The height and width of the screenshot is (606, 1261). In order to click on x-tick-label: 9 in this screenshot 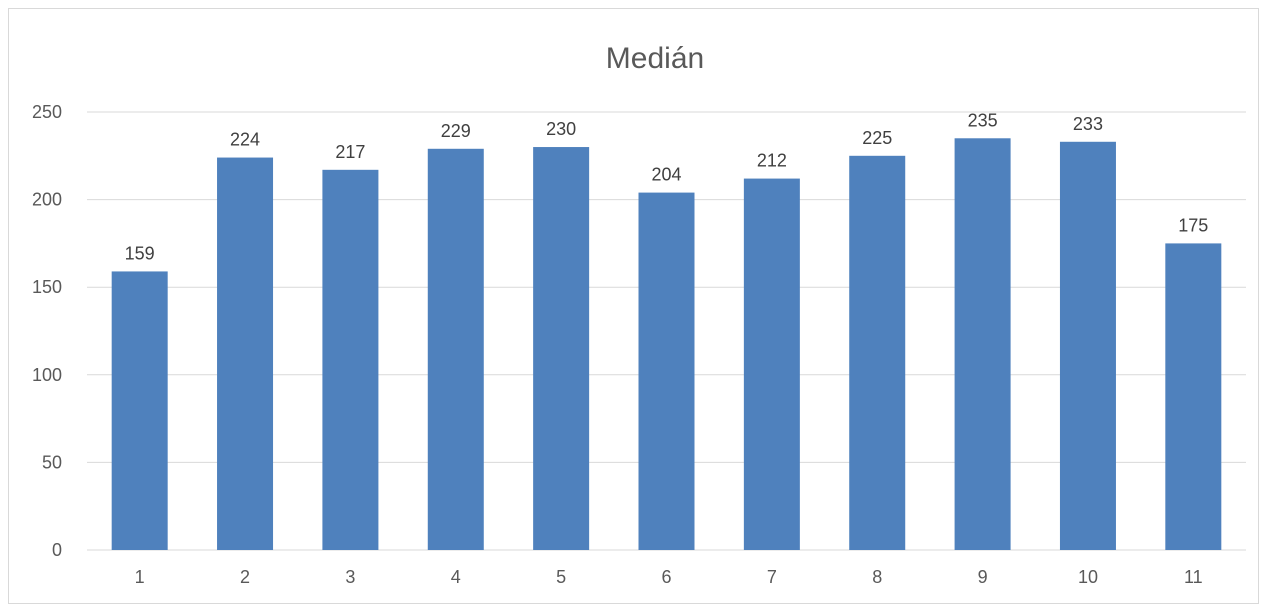, I will do `click(983, 577)`.